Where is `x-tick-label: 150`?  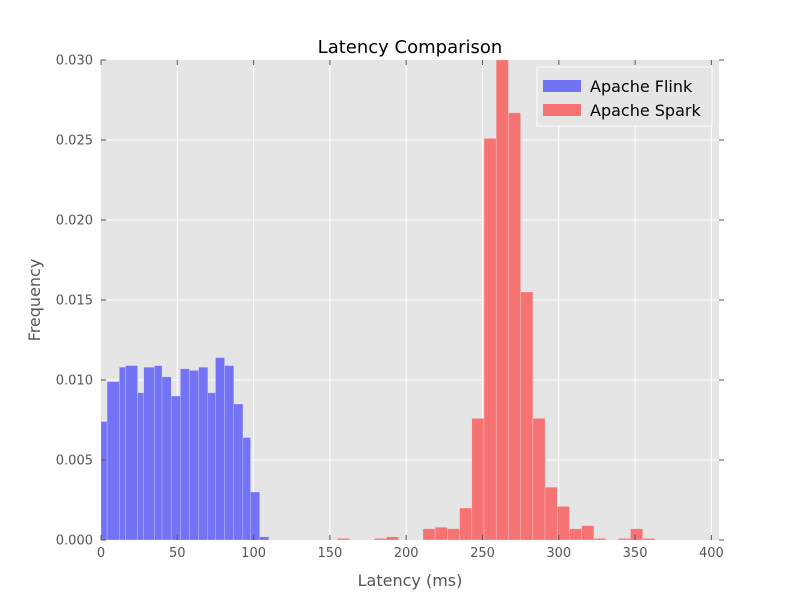
x-tick-label: 150 is located at coordinates (329, 553).